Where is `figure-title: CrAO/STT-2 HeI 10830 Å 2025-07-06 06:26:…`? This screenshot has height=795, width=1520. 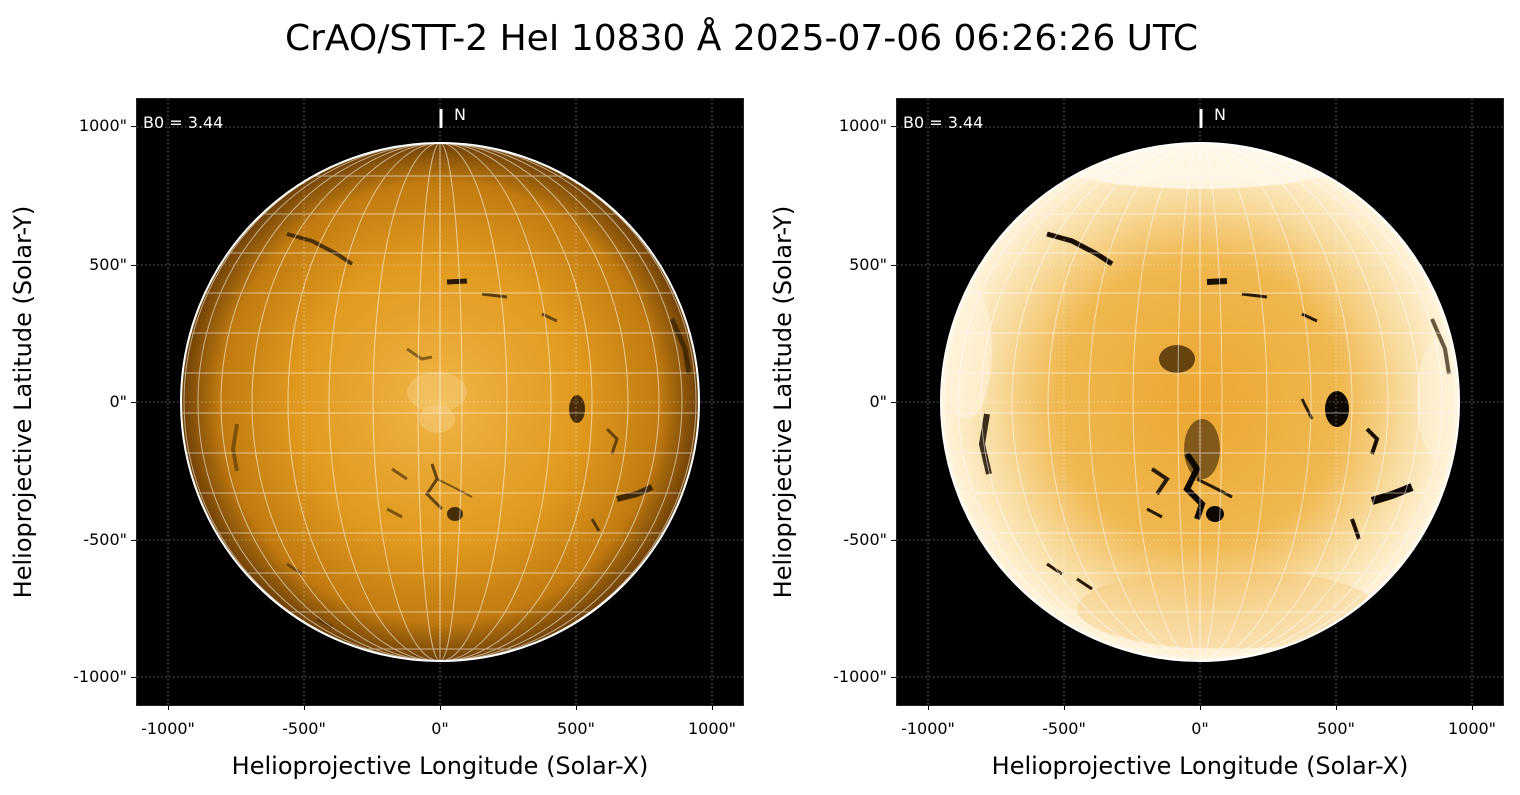 figure-title: CrAO/STT-2 HeI 10830 Å 2025-07-06 06:26:… is located at coordinates (741, 38).